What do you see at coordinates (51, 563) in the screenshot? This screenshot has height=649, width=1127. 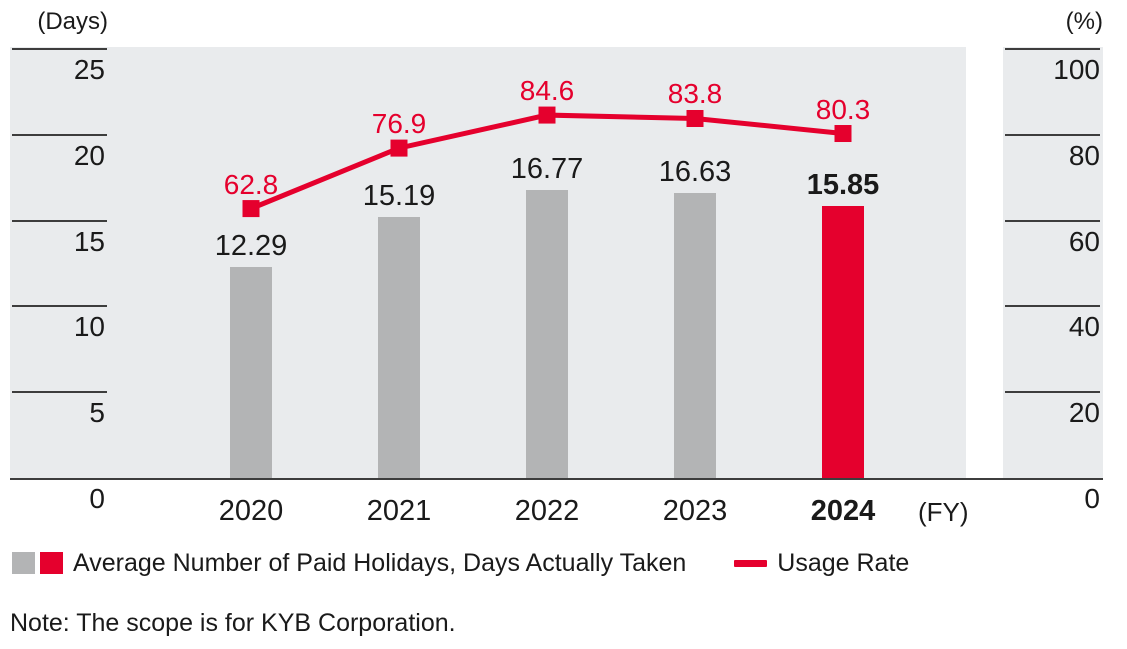 I see `bar-red-swatch-icon` at bounding box center [51, 563].